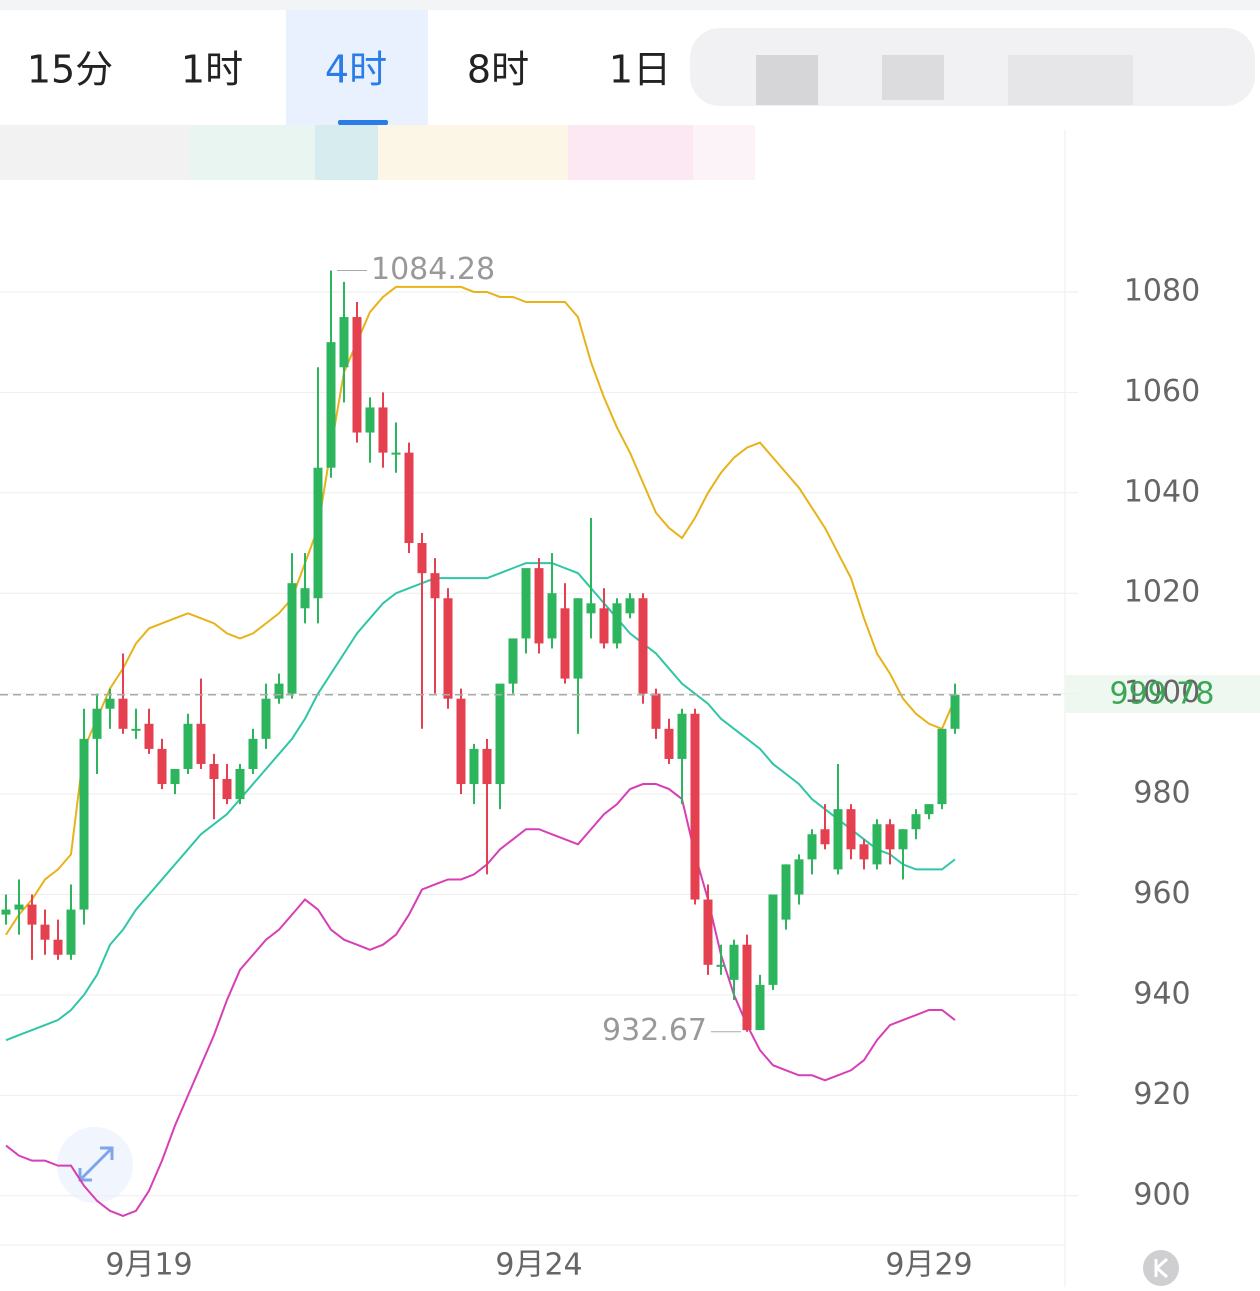  Describe the element at coordinates (1161, 1194) in the screenshot. I see `y-tick-label: 900` at that location.